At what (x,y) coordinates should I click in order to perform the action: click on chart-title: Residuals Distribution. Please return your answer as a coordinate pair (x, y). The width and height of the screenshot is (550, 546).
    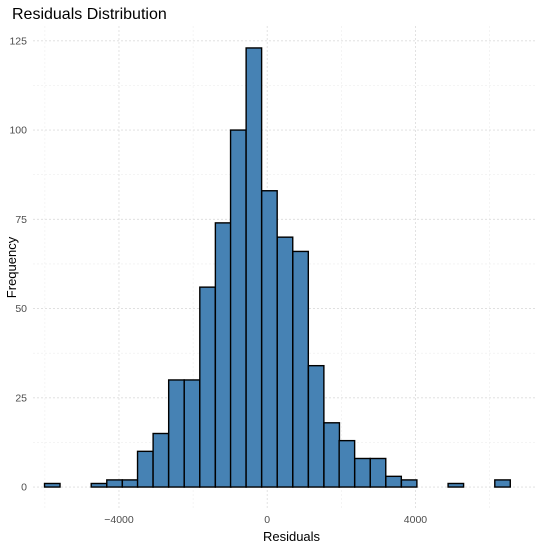
    Looking at the image, I should click on (89, 14).